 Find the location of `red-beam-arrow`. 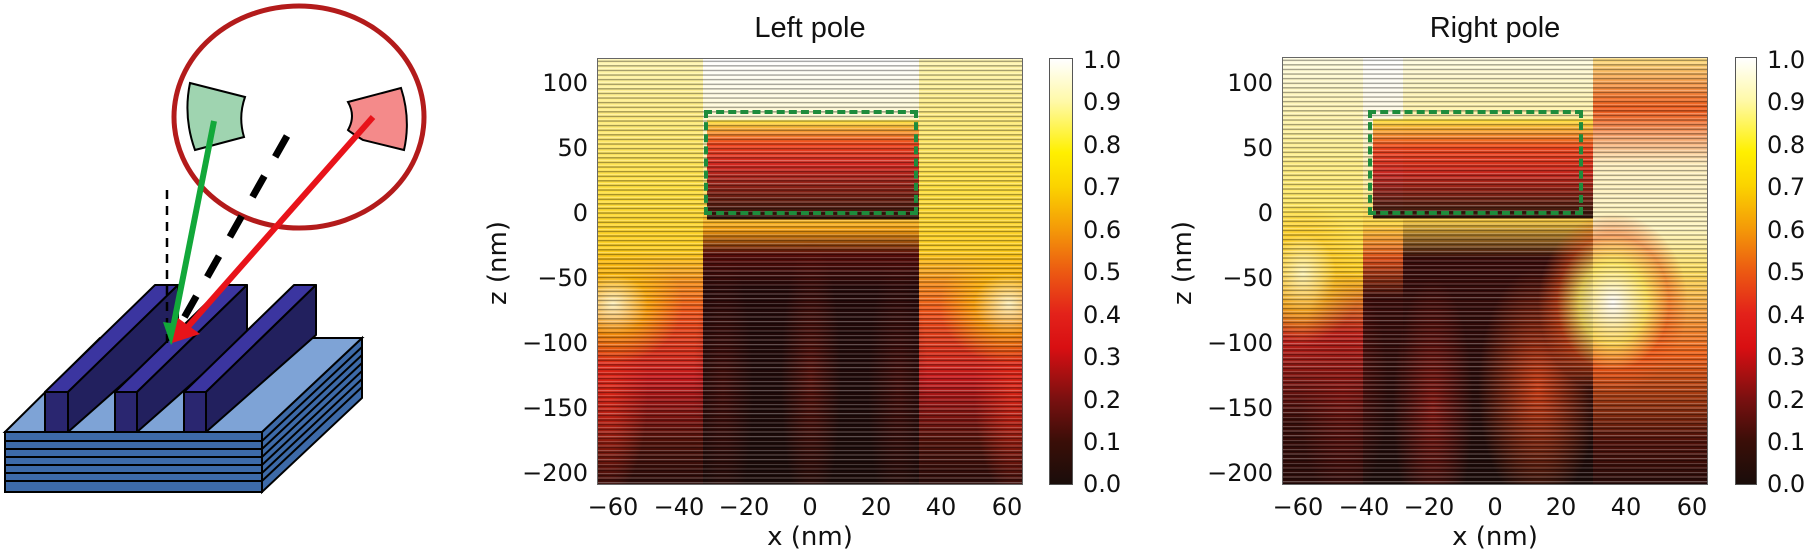

red-beam-arrow is located at coordinates (274, 229).